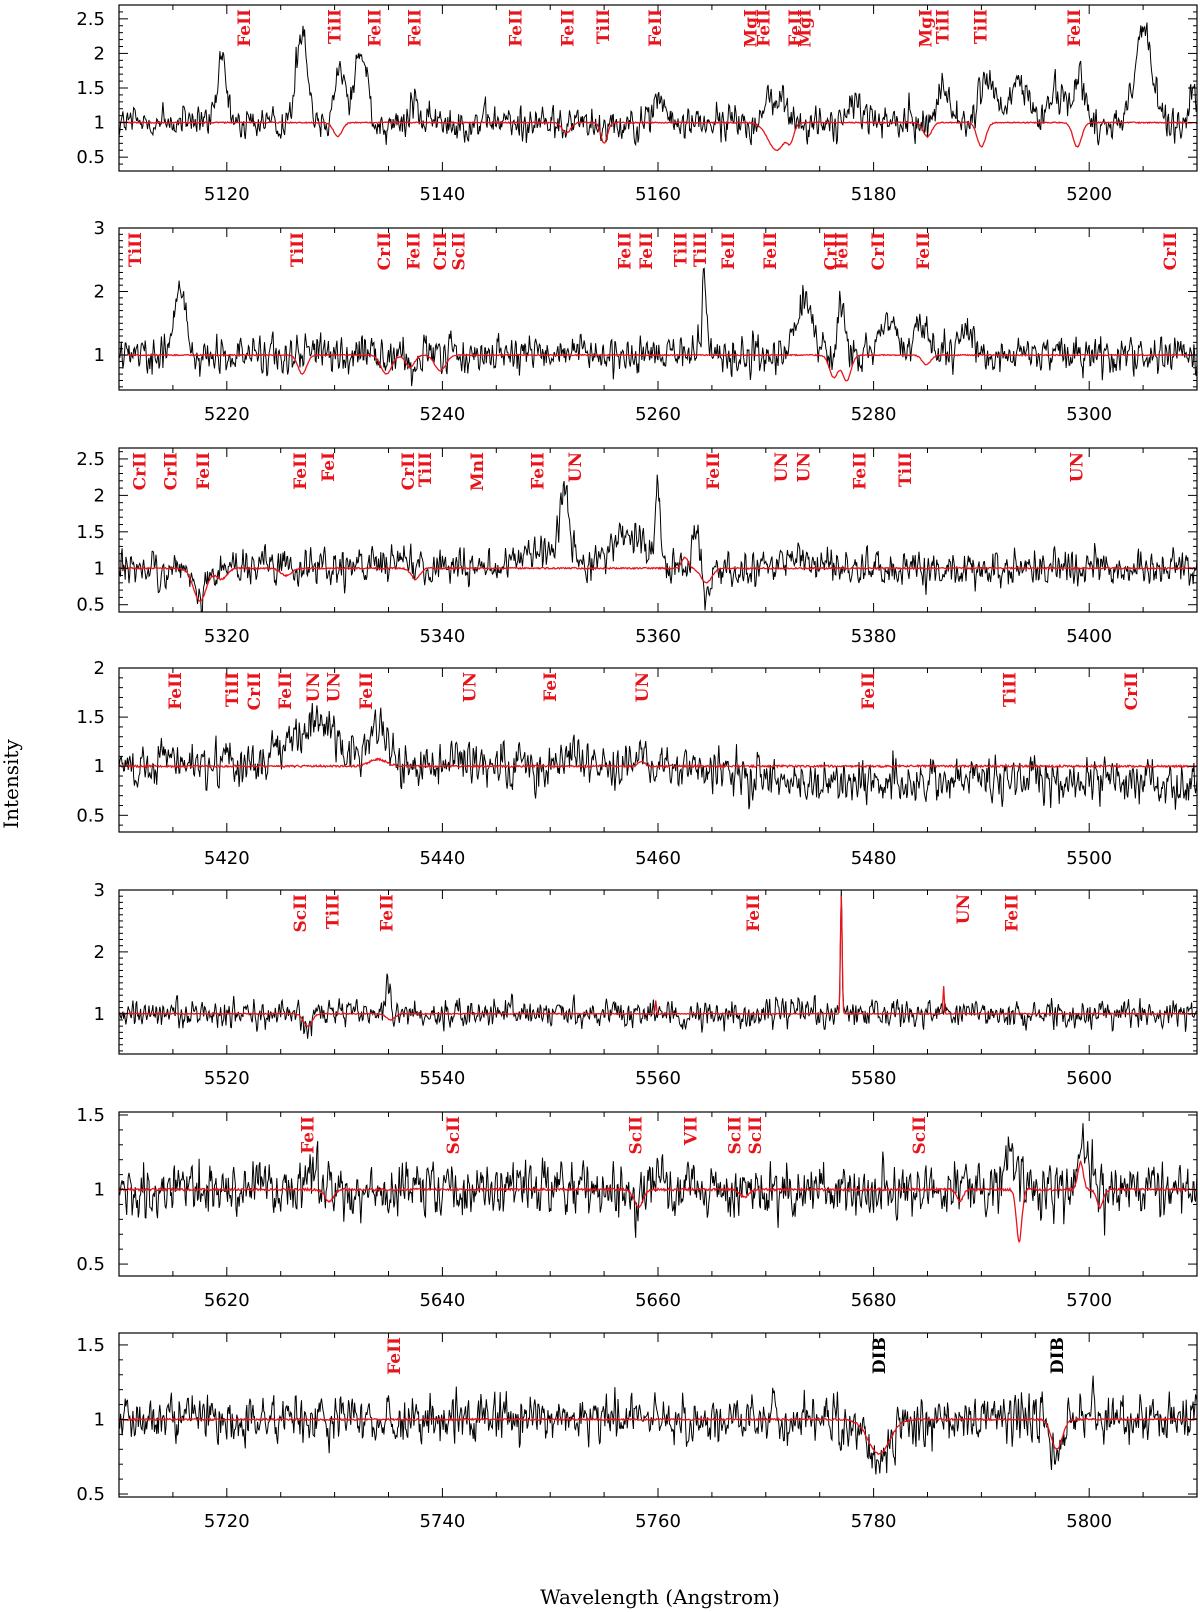 Image resolution: width=1200 pixels, height=1612 pixels. Describe the element at coordinates (1089, 194) in the screenshot. I see `x-tick-label: 5200` at that location.